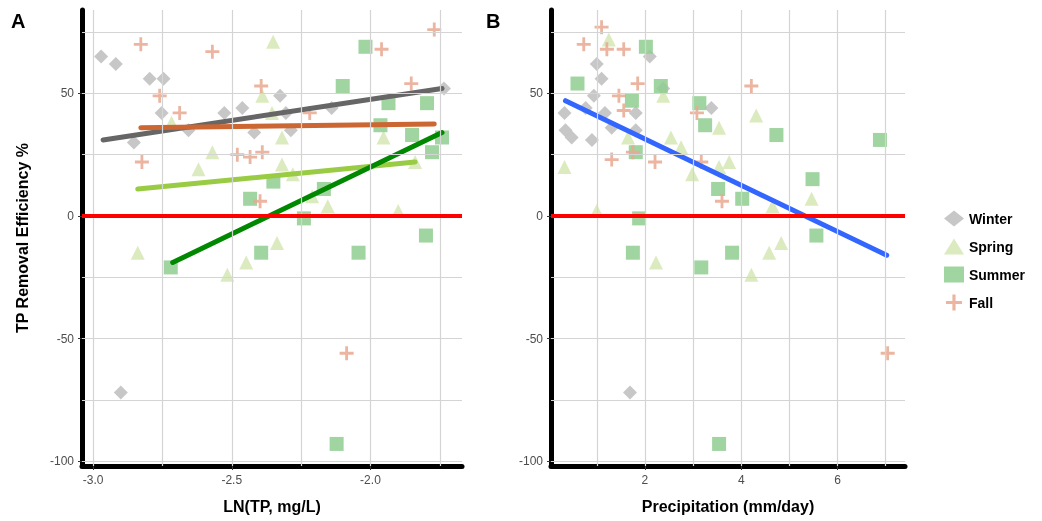  Describe the element at coordinates (981, 302) in the screenshot. I see `legend-label: Fall` at that location.